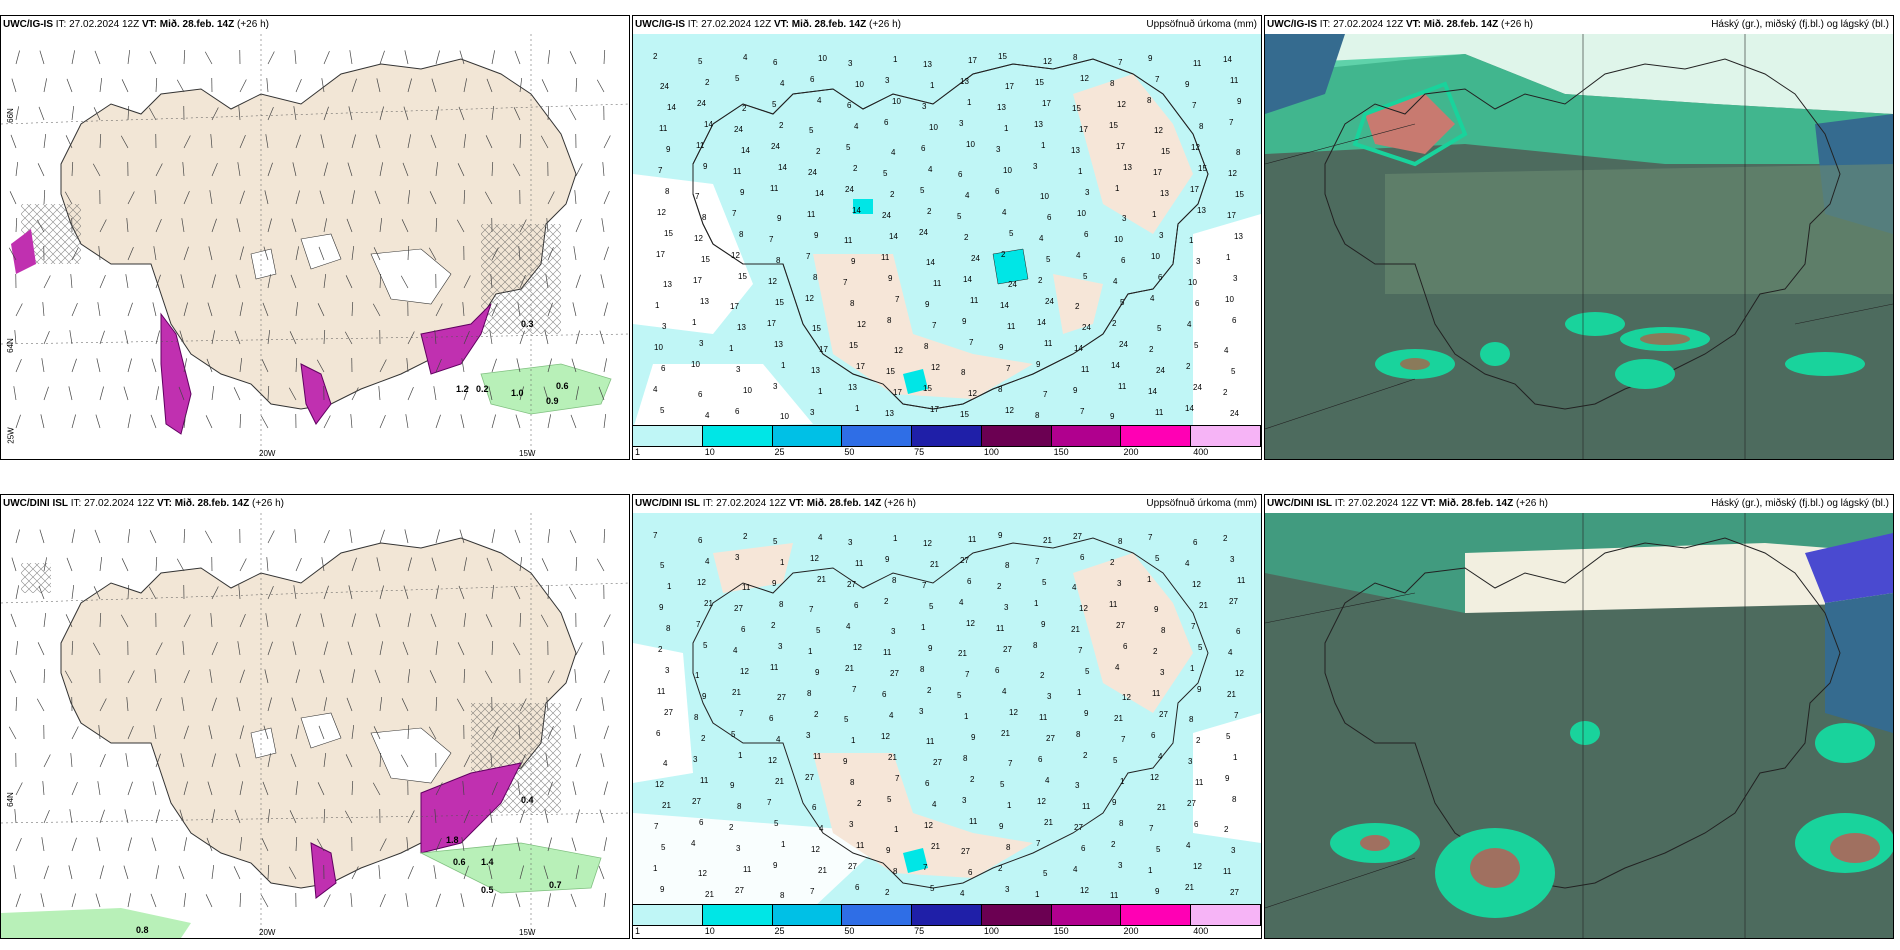  What do you see at coordinates (1086, 436) in the screenshot?
I see `colorbar-segment` at bounding box center [1086, 436].